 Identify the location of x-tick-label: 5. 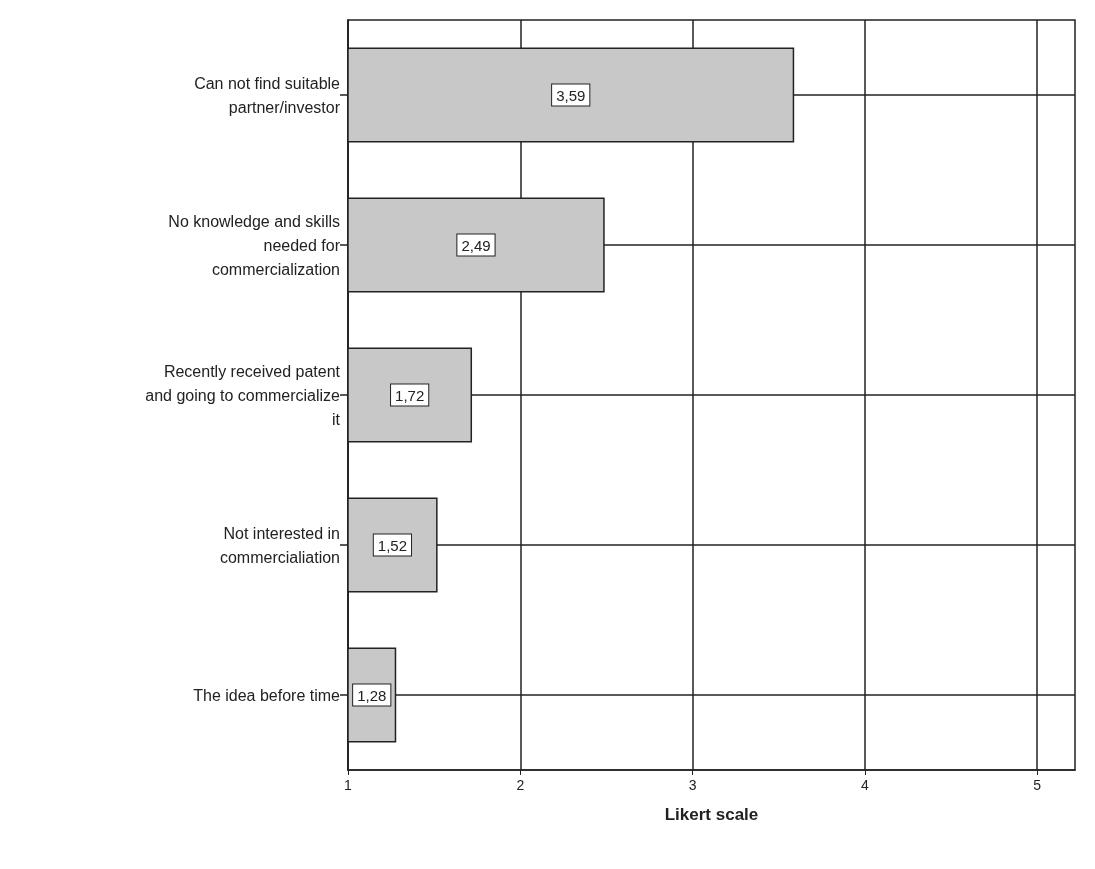
(1037, 785).